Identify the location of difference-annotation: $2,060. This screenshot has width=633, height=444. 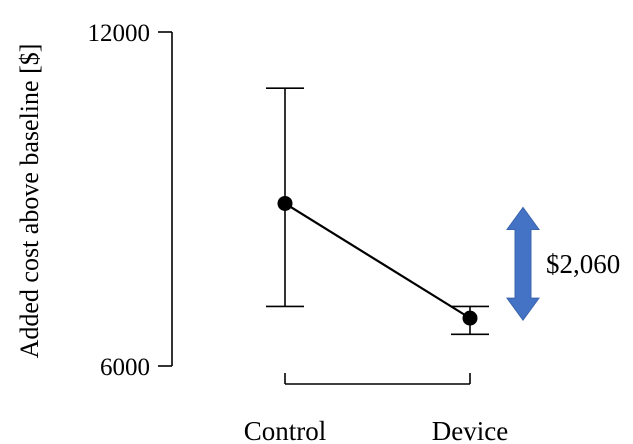
(563, 263).